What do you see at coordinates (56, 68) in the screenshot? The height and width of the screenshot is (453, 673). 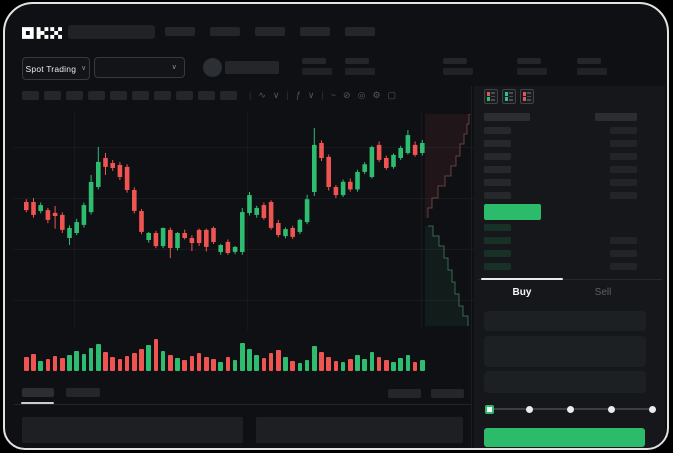 I see `market-type-selector: Spot Trading ∨` at bounding box center [56, 68].